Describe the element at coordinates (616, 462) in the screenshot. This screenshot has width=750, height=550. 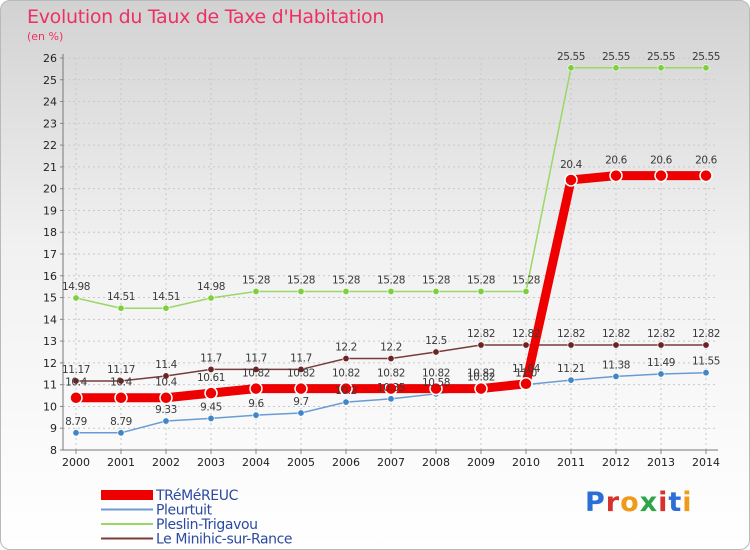
I see `x-tick-label: 2012` at that location.